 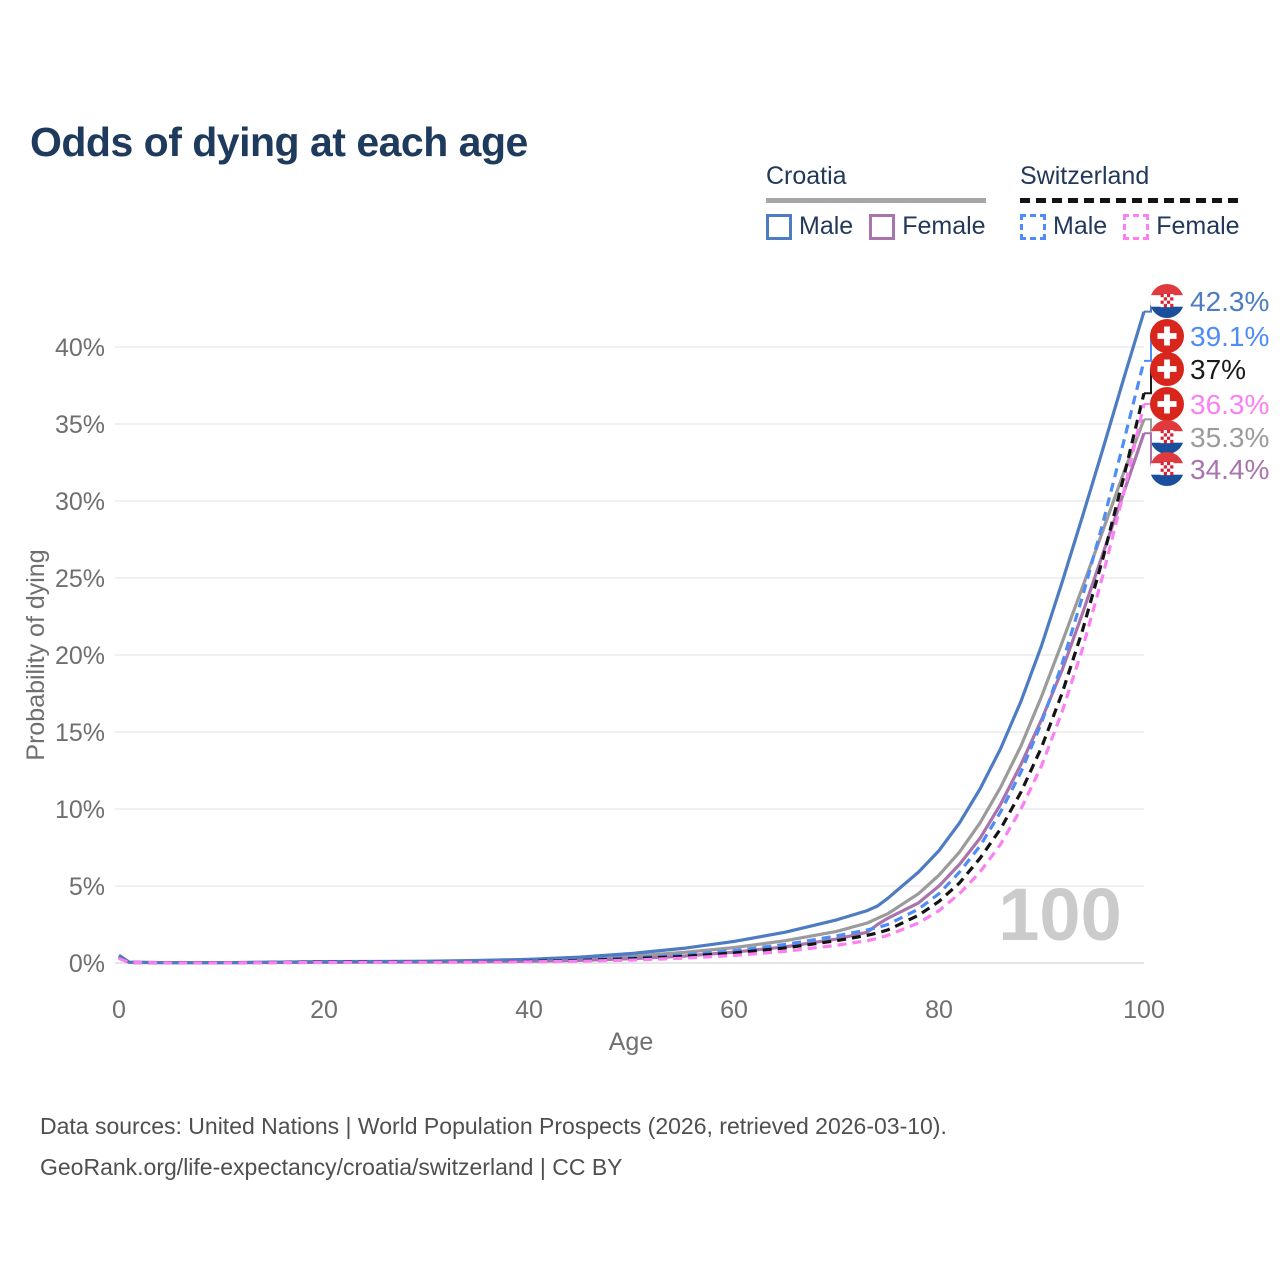 What do you see at coordinates (36, 654) in the screenshot?
I see `y-axis-title: Probability of dying` at bounding box center [36, 654].